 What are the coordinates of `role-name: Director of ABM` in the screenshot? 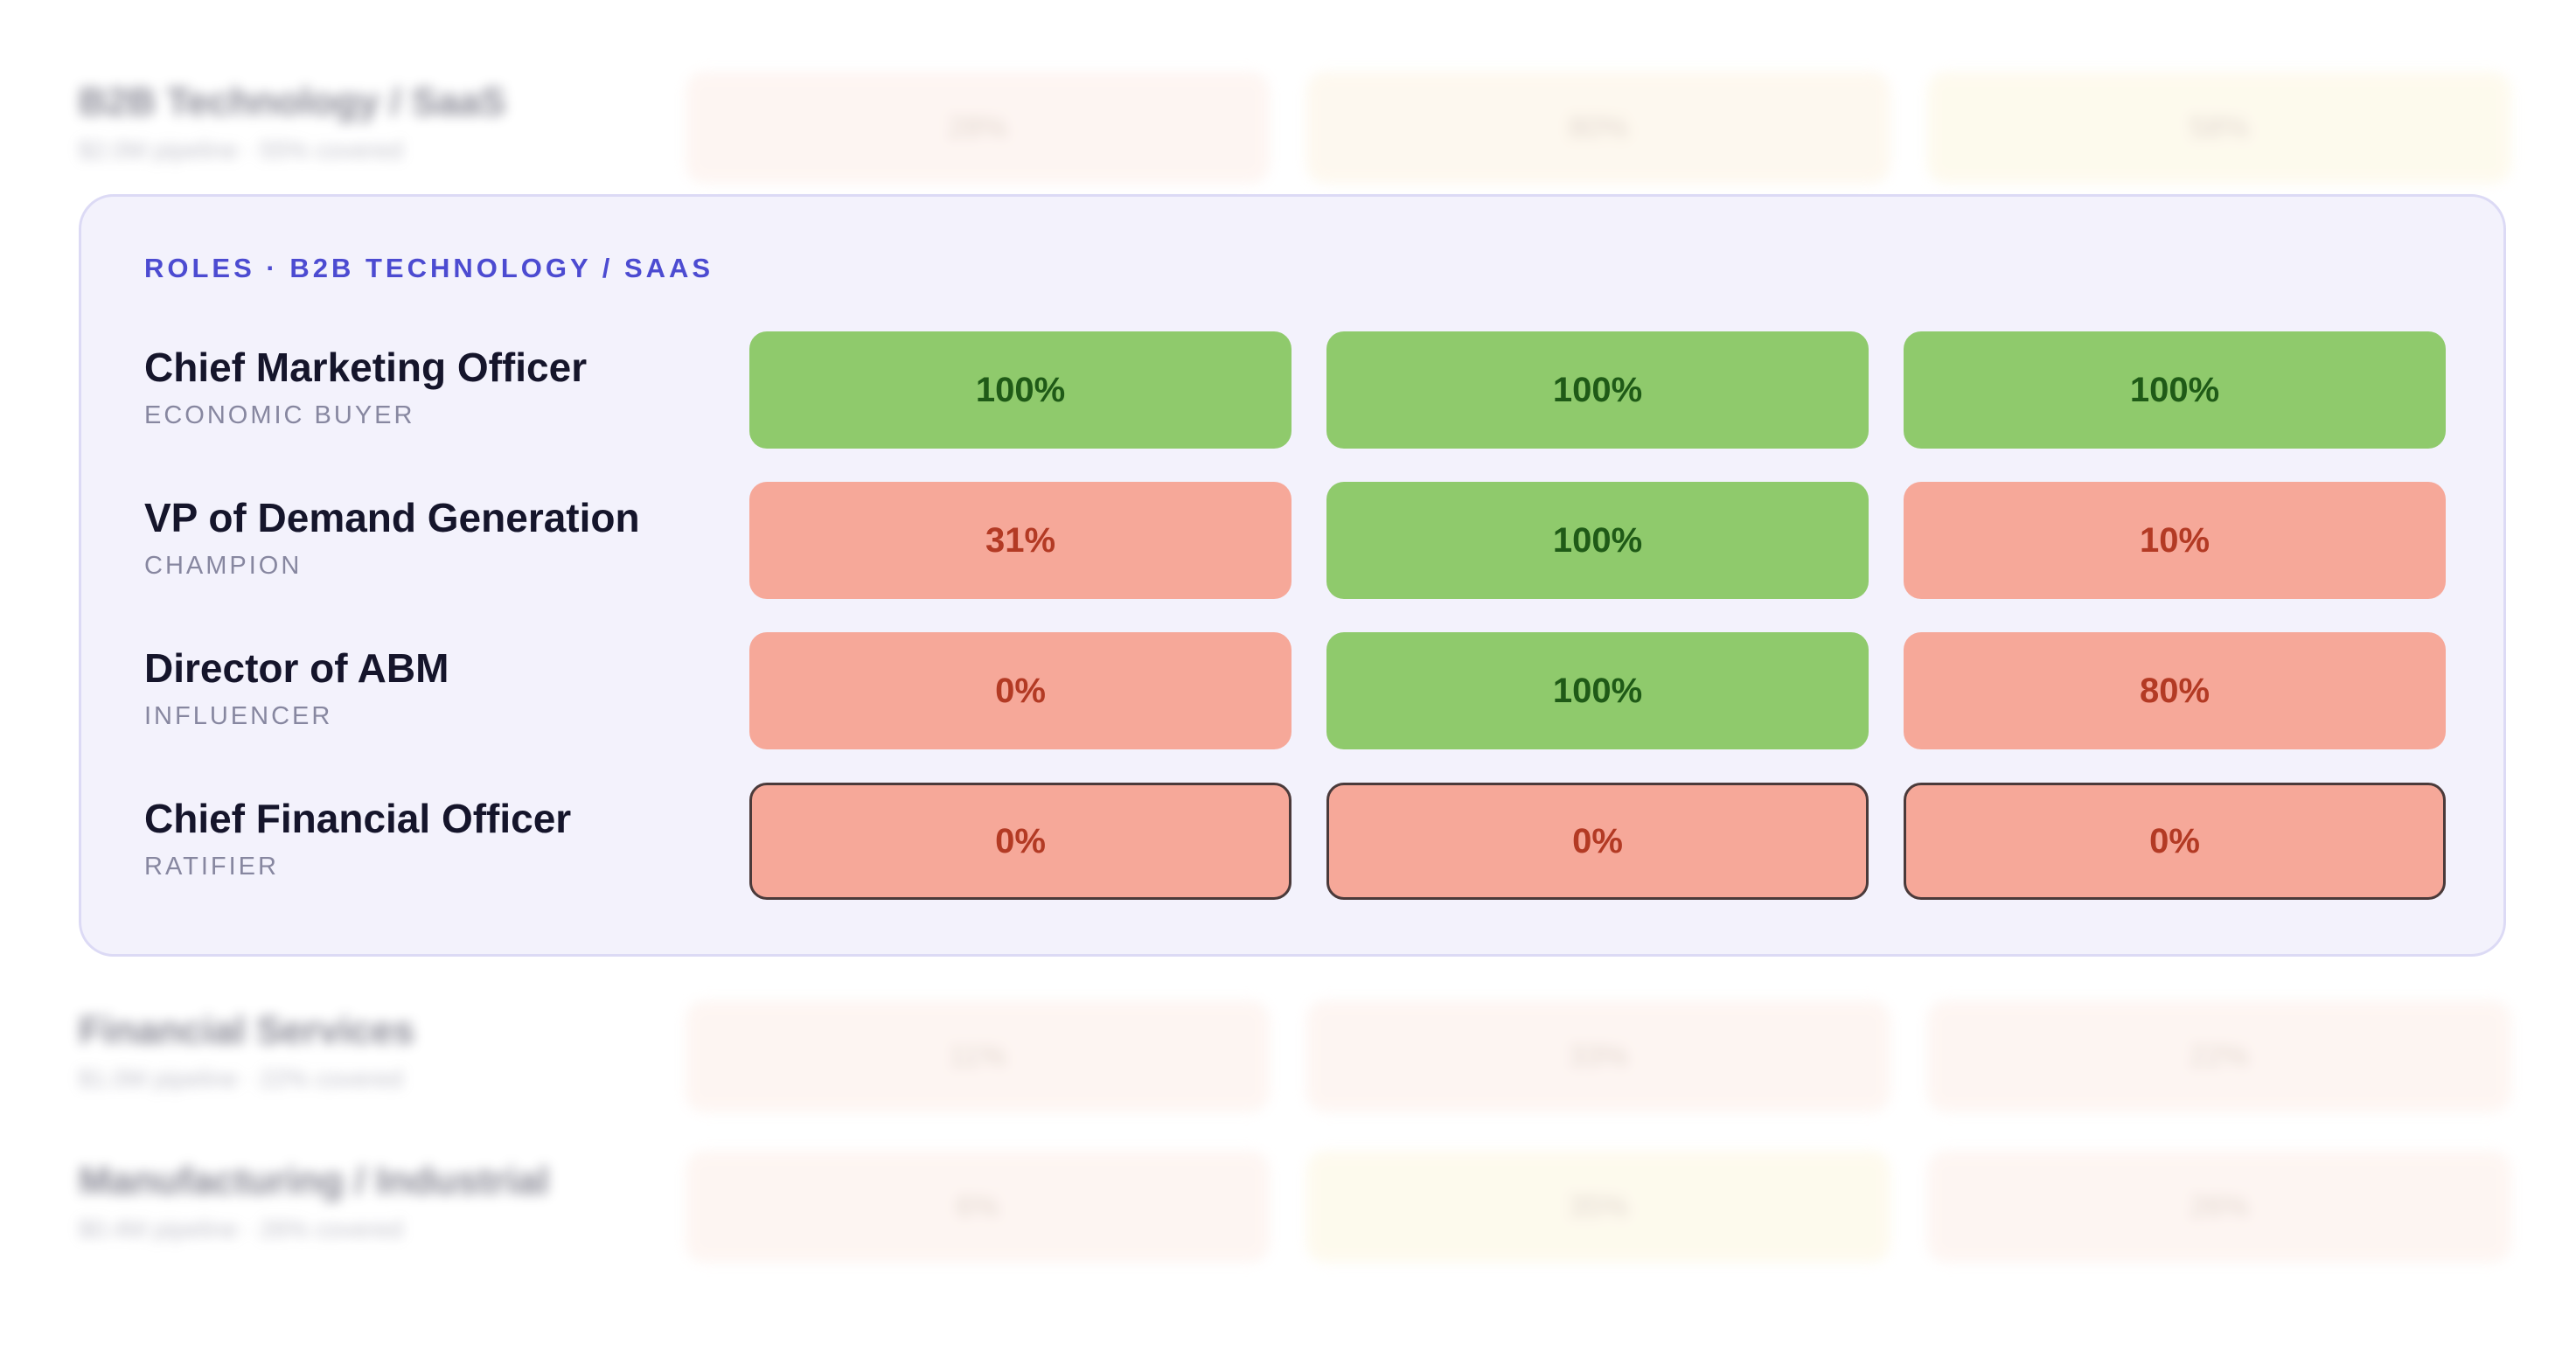 It's located at (296, 668).